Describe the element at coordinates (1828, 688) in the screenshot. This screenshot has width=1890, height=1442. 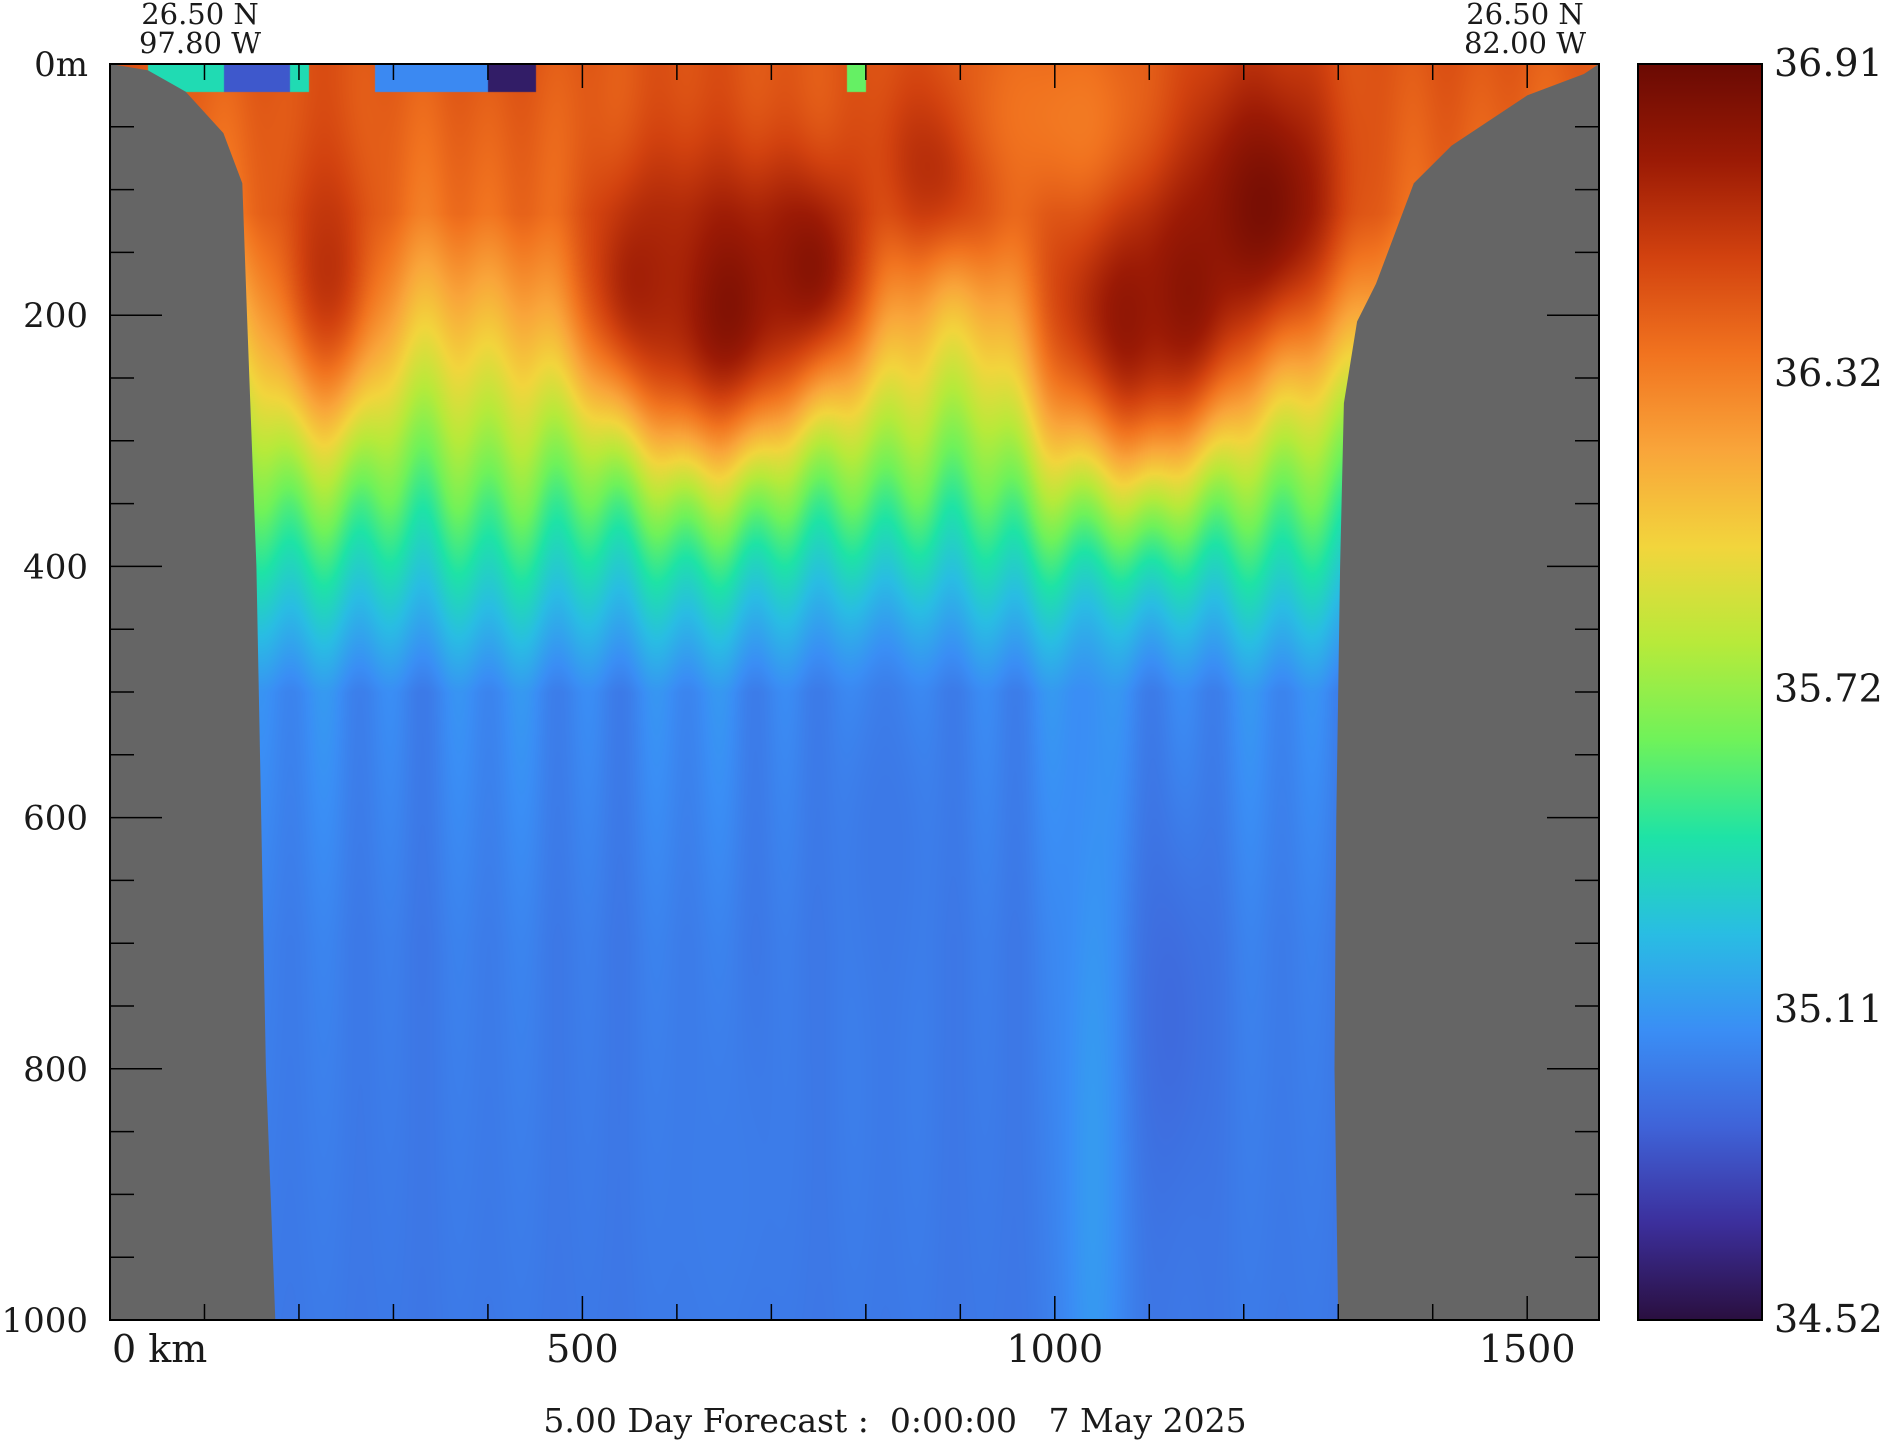
I see `colorbar-tick-label: 35.72` at that location.